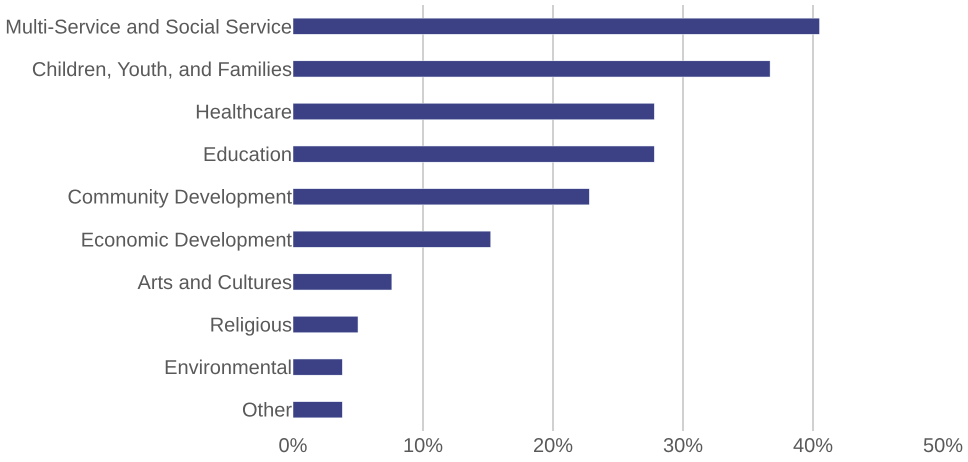 This screenshot has width=968, height=462. What do you see at coordinates (247, 155) in the screenshot?
I see `y-tick-label: Education` at bounding box center [247, 155].